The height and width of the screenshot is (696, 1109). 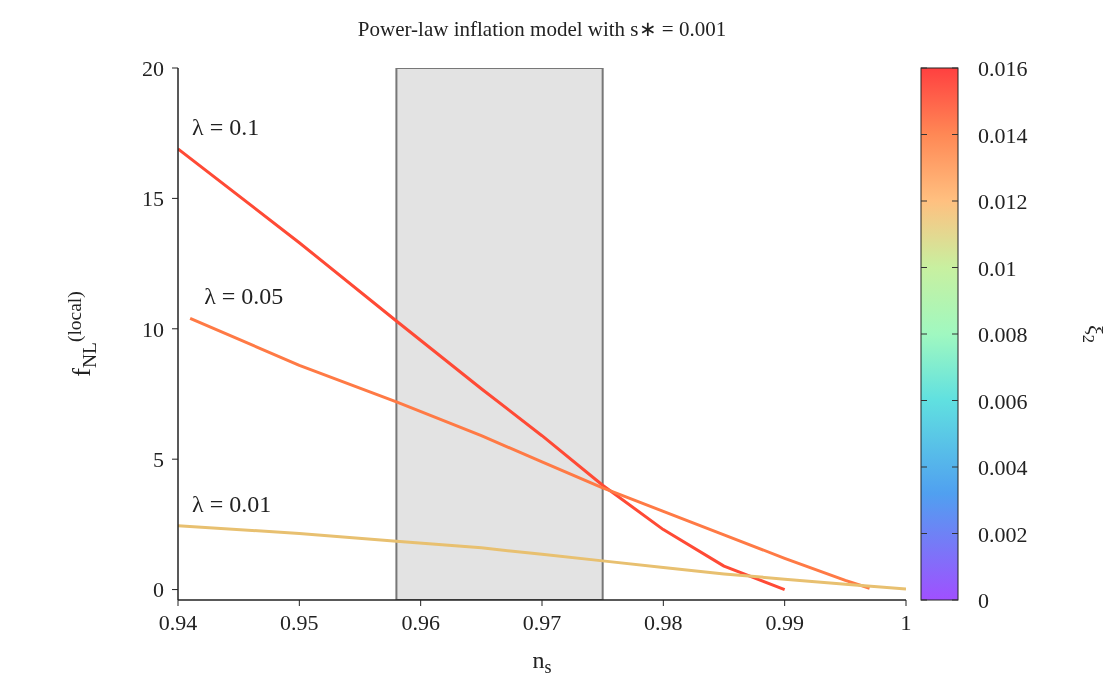 I want to click on series-label: λ = 0.05, so click(x=244, y=296).